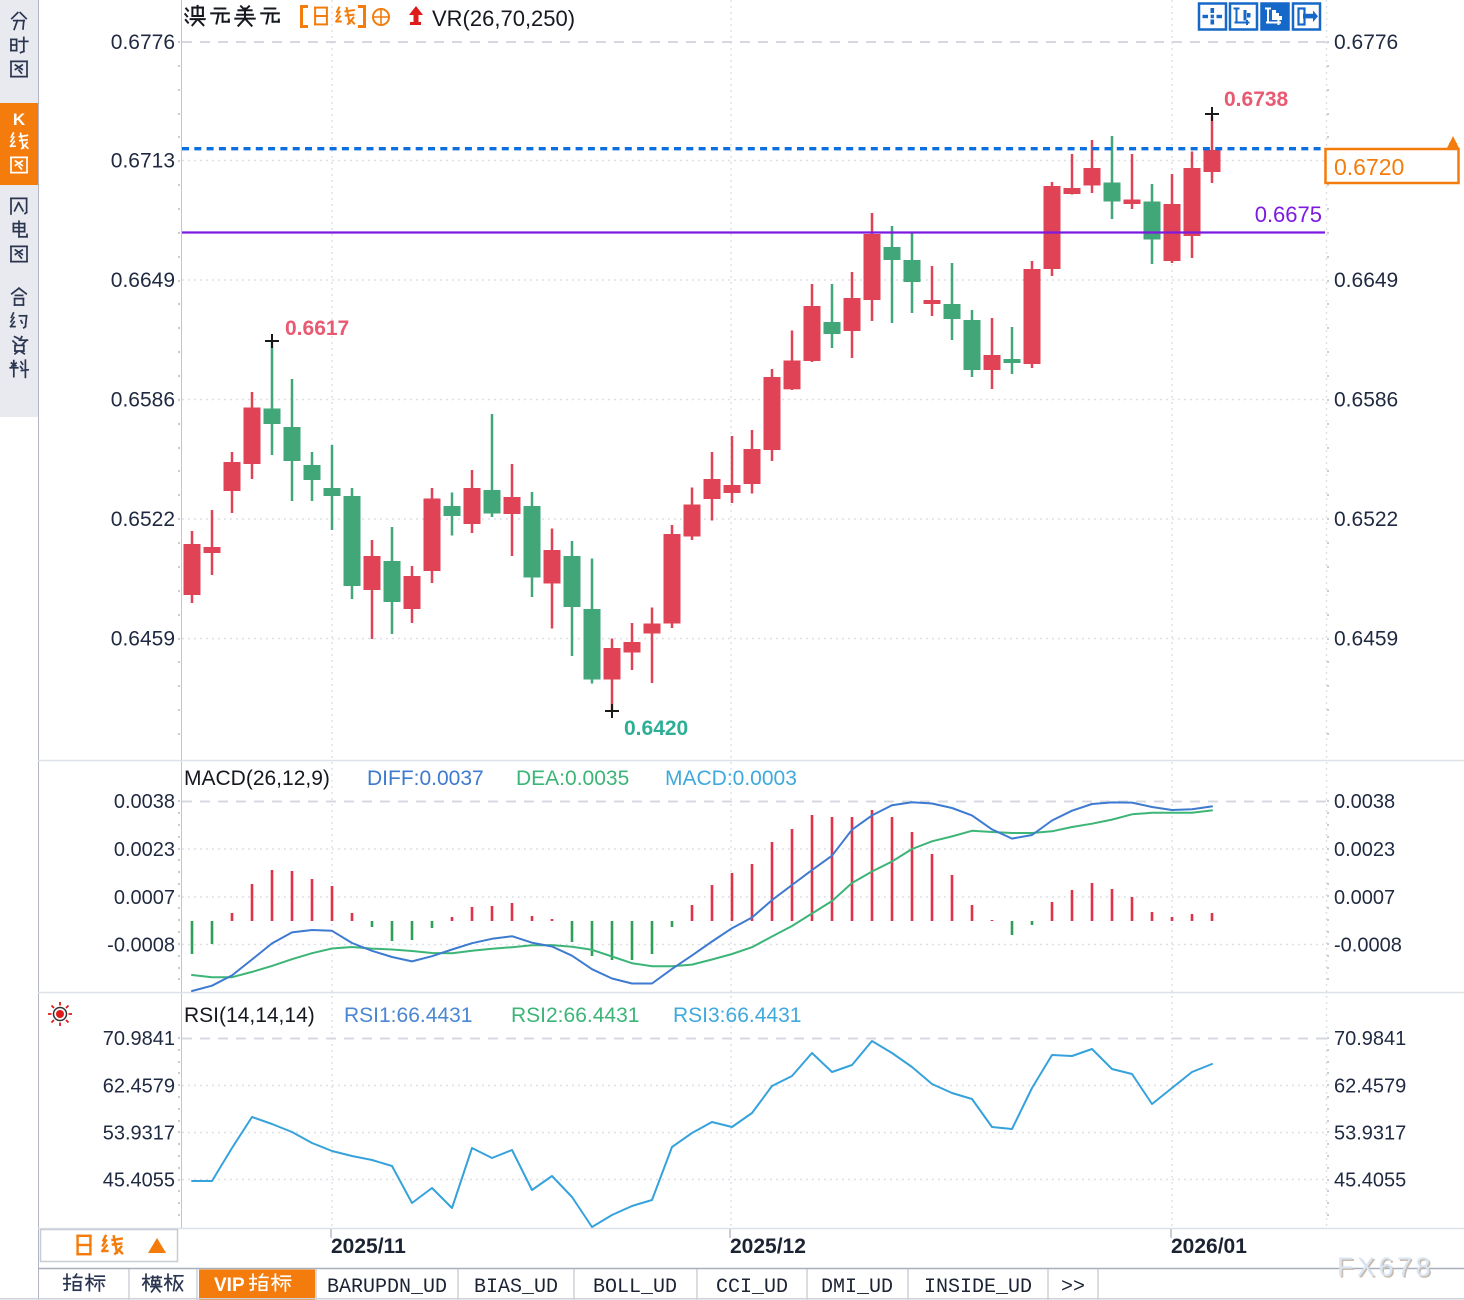 The width and height of the screenshot is (1464, 1300). I want to click on svg-text: VR(26,70,250), so click(503, 18).